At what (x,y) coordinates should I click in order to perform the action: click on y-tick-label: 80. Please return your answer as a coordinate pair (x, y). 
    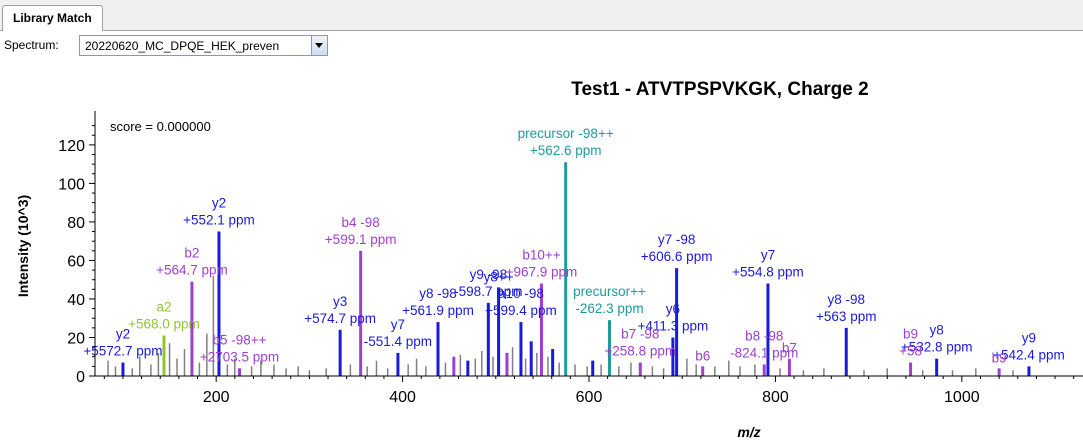
    Looking at the image, I should click on (76, 223).